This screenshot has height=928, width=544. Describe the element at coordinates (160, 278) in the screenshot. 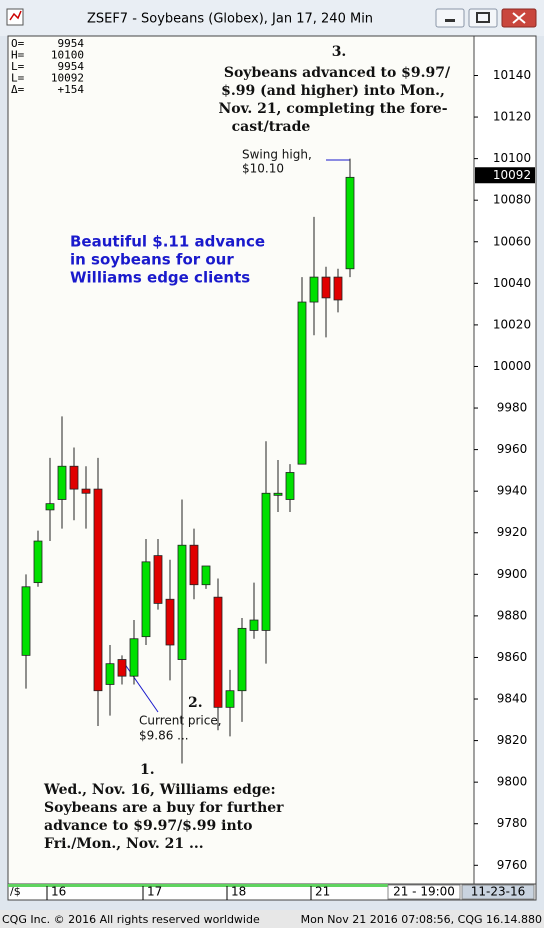

I see `annotation: Williams edge clients` at that location.